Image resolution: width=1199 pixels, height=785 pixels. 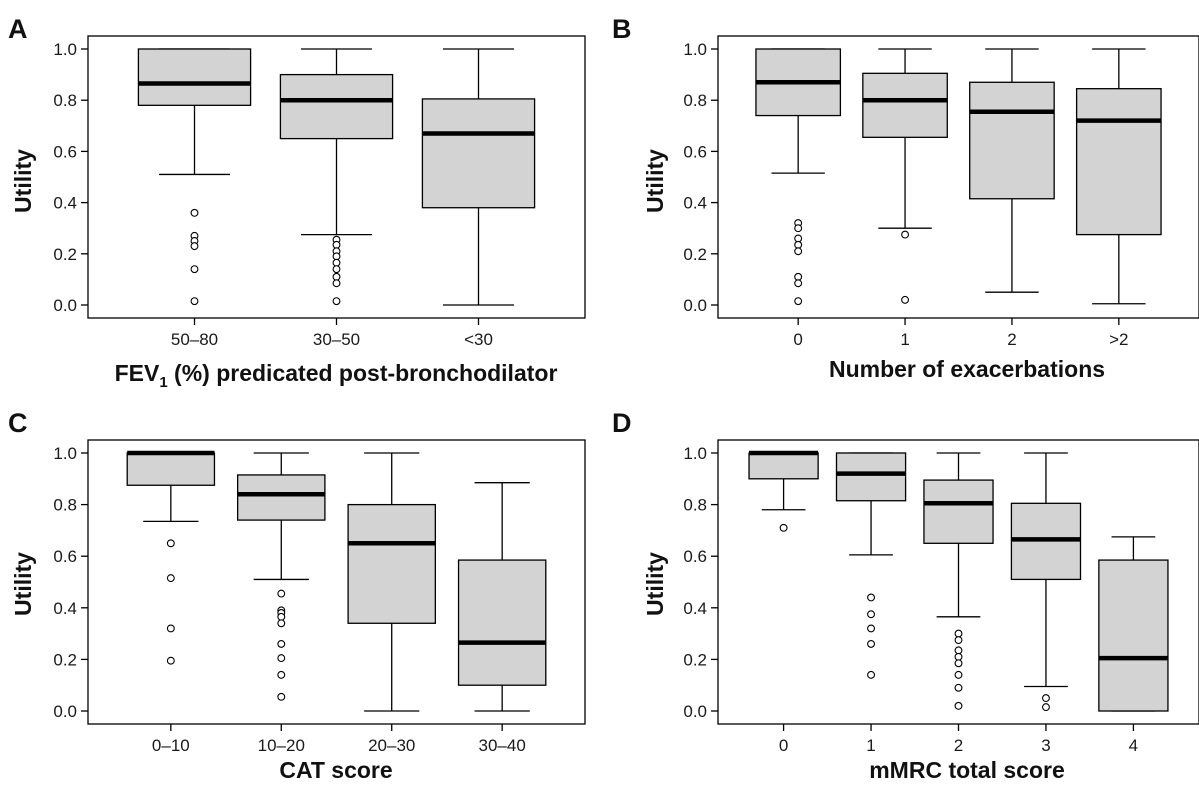 I want to click on x-tick-label: 30–40, so click(x=502, y=745).